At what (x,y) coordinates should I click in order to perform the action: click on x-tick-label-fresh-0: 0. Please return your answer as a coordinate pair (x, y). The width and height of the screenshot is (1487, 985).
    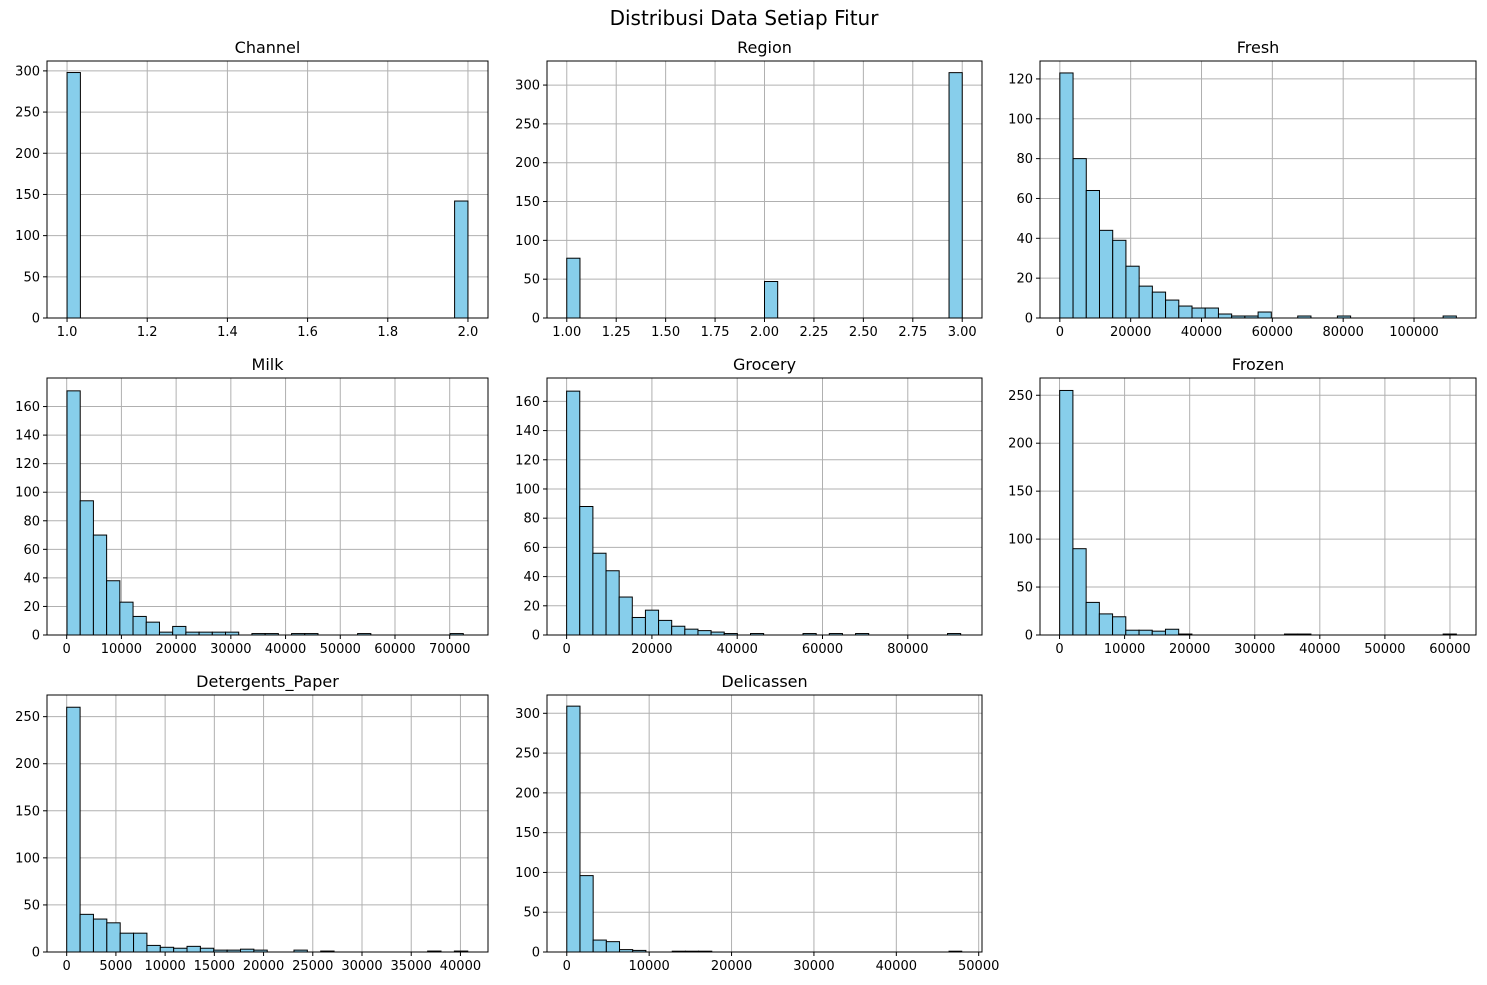
    Looking at the image, I should click on (1060, 332).